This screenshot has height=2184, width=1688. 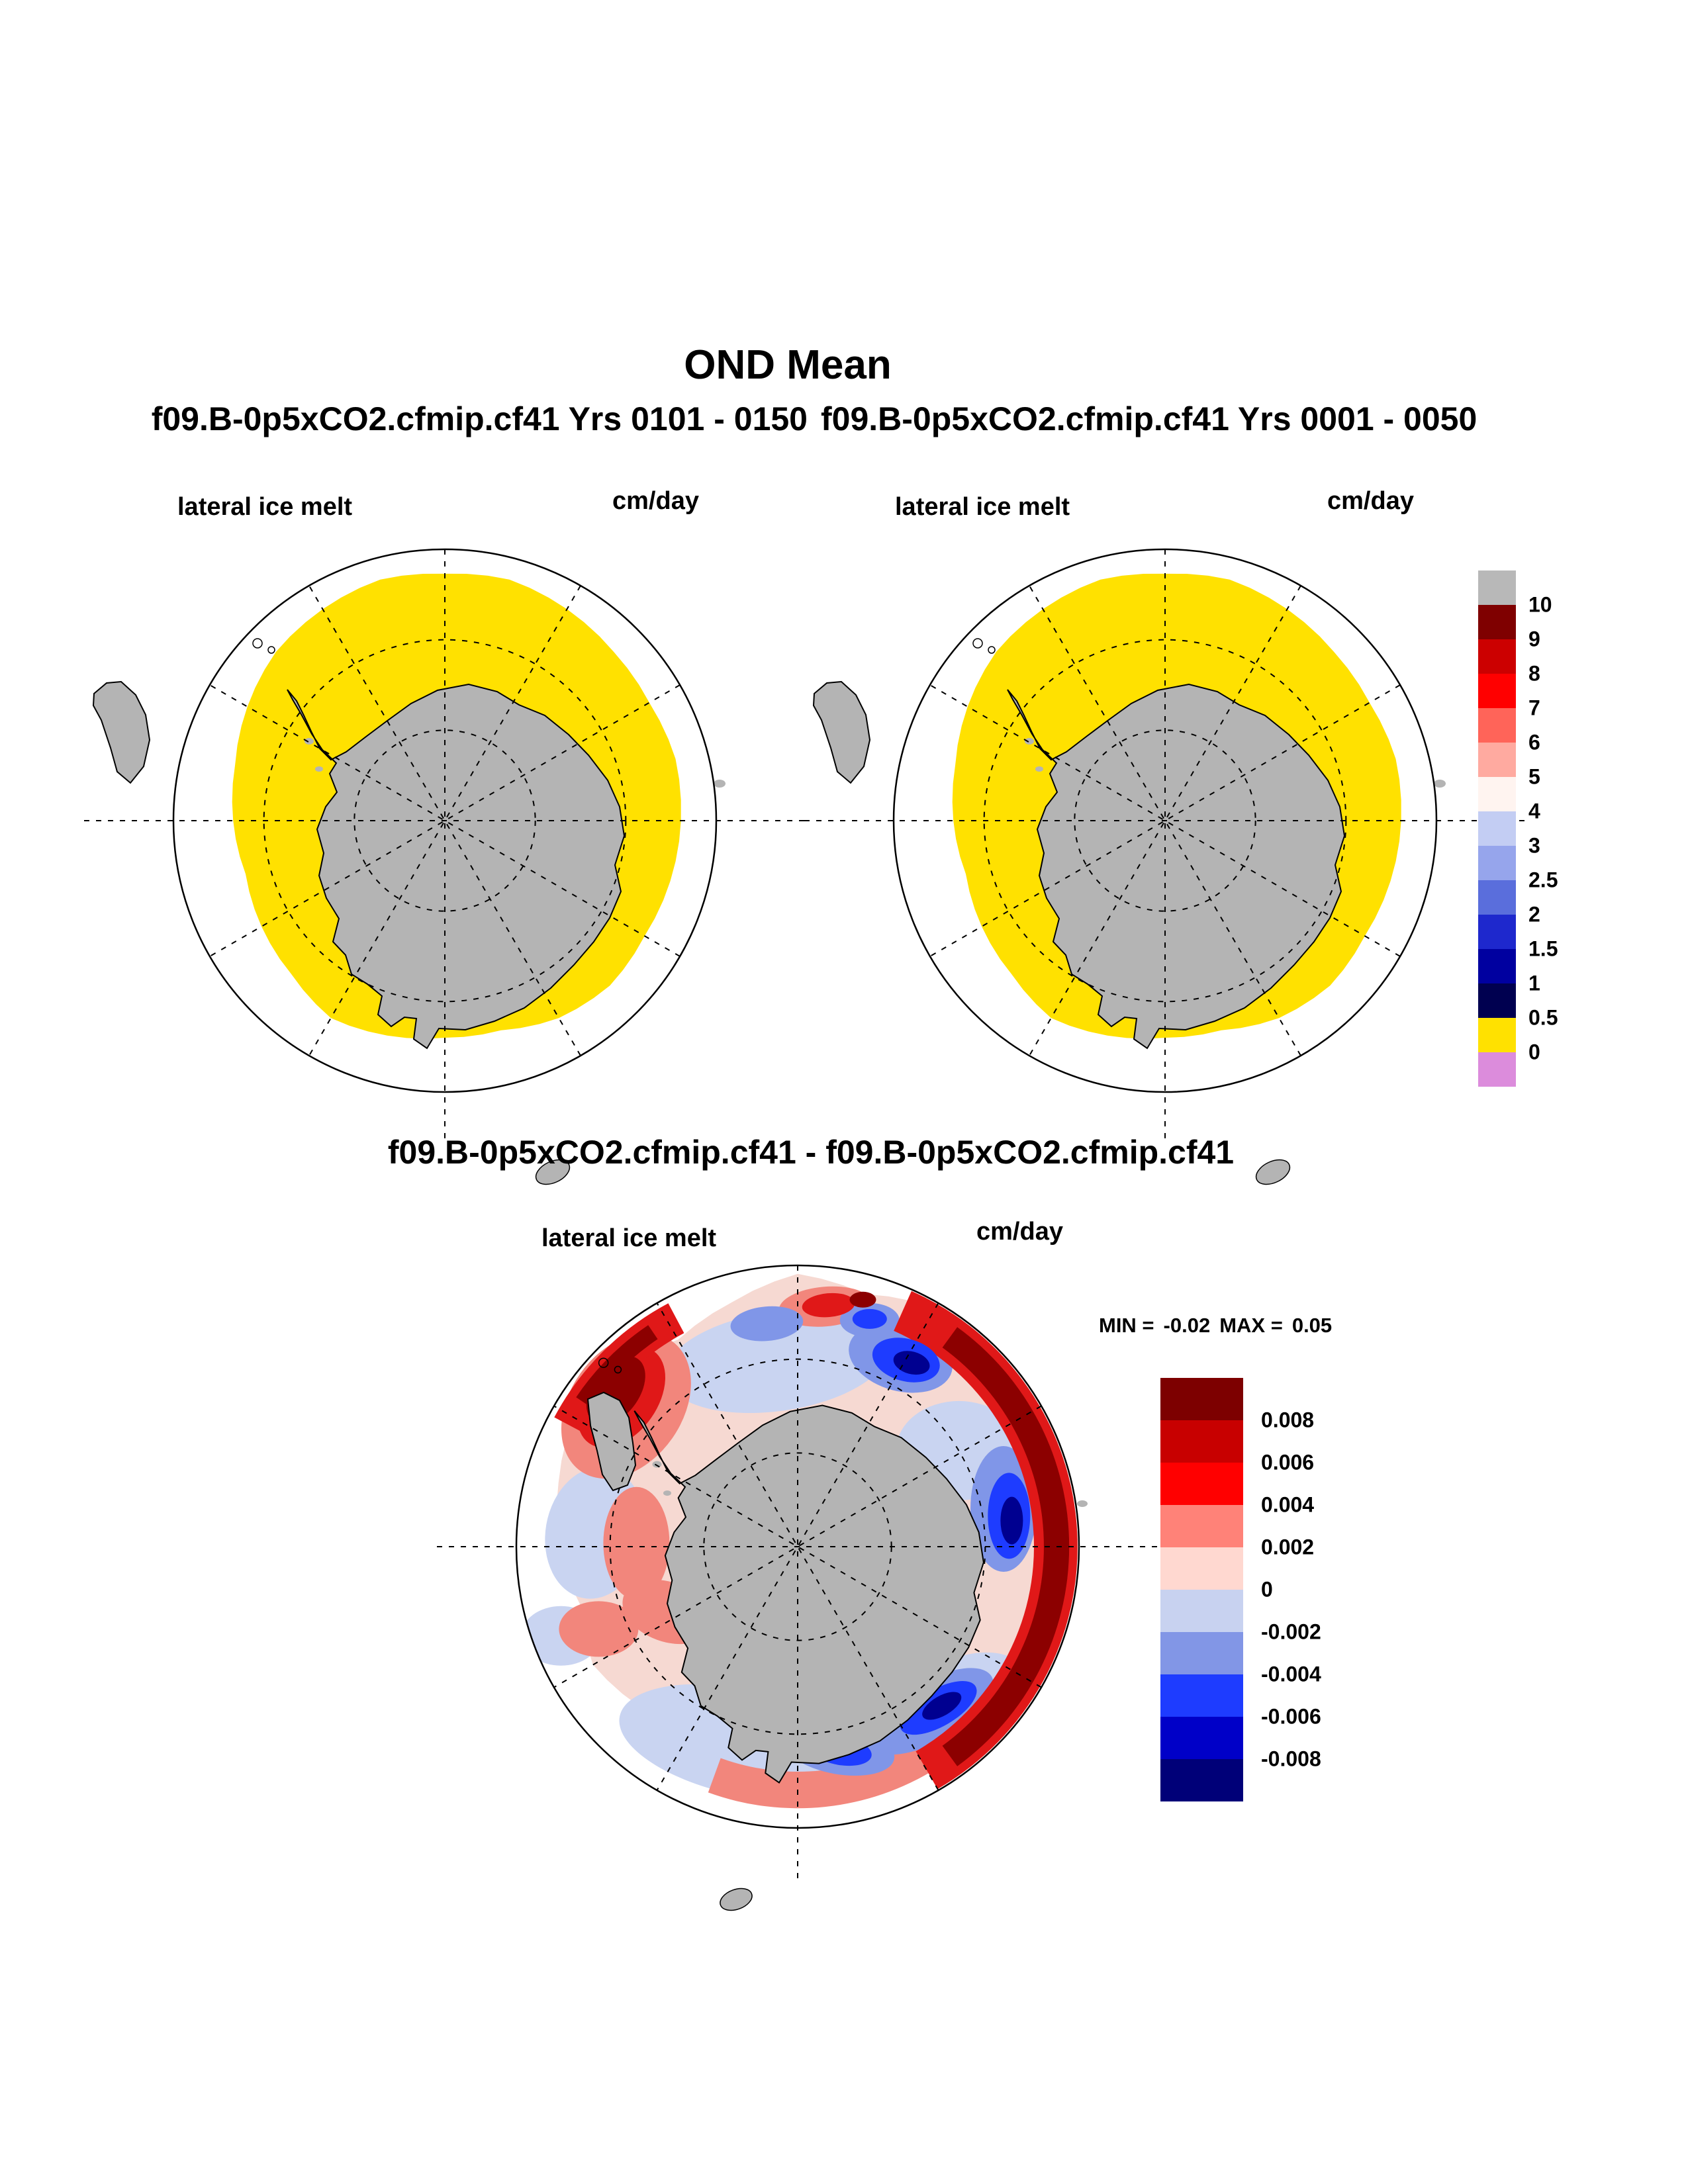 What do you see at coordinates (1019, 1232) in the screenshot?
I see `diff-panel-units-label: cm/day` at bounding box center [1019, 1232].